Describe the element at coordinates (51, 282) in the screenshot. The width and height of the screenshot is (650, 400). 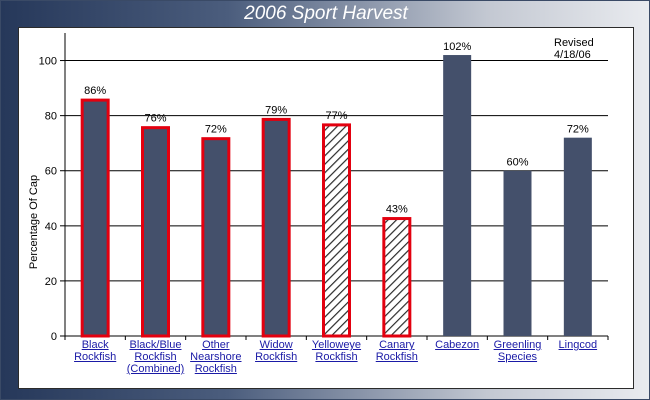
I see `y-tick-label: 20` at that location.